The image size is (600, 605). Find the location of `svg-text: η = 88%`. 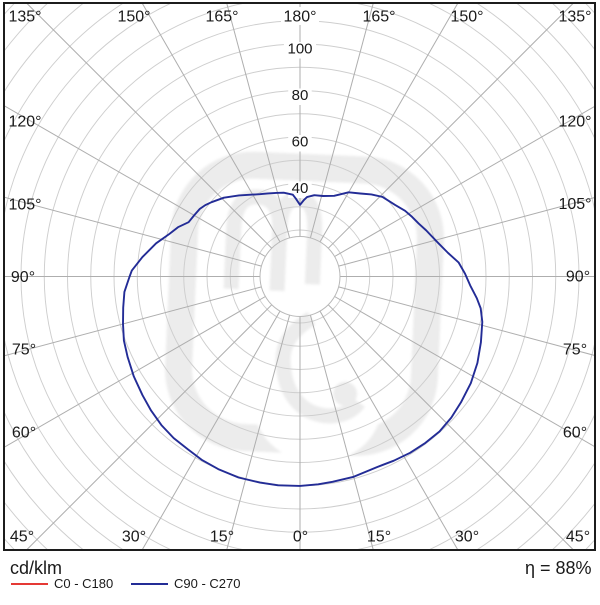

svg-text: η = 88% is located at coordinates (558, 568).